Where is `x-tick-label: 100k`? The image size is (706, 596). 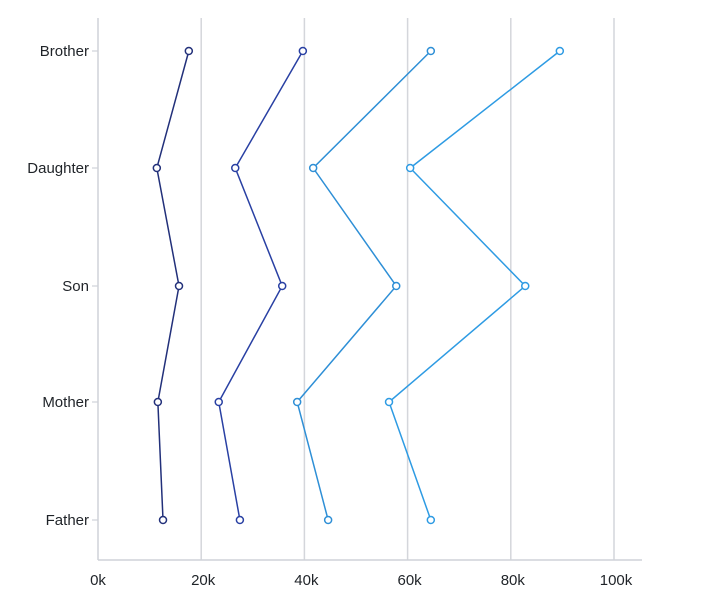 x-tick-label: 100k is located at coordinates (616, 580).